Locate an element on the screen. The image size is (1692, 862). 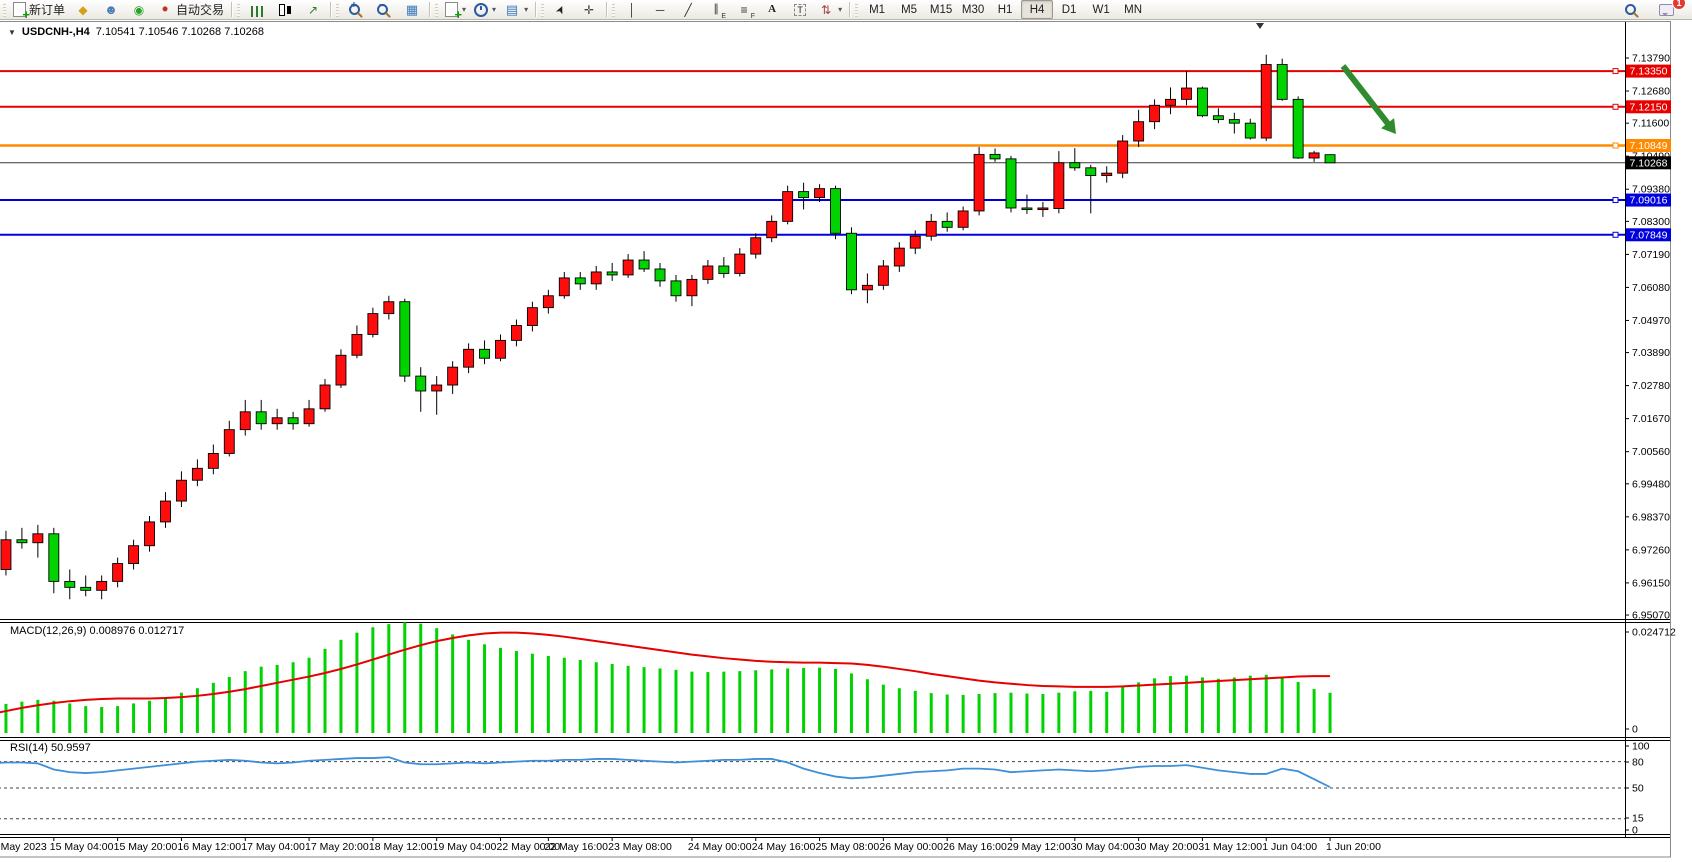
timeframe-w1-button: W1 is located at coordinates (1101, 9).